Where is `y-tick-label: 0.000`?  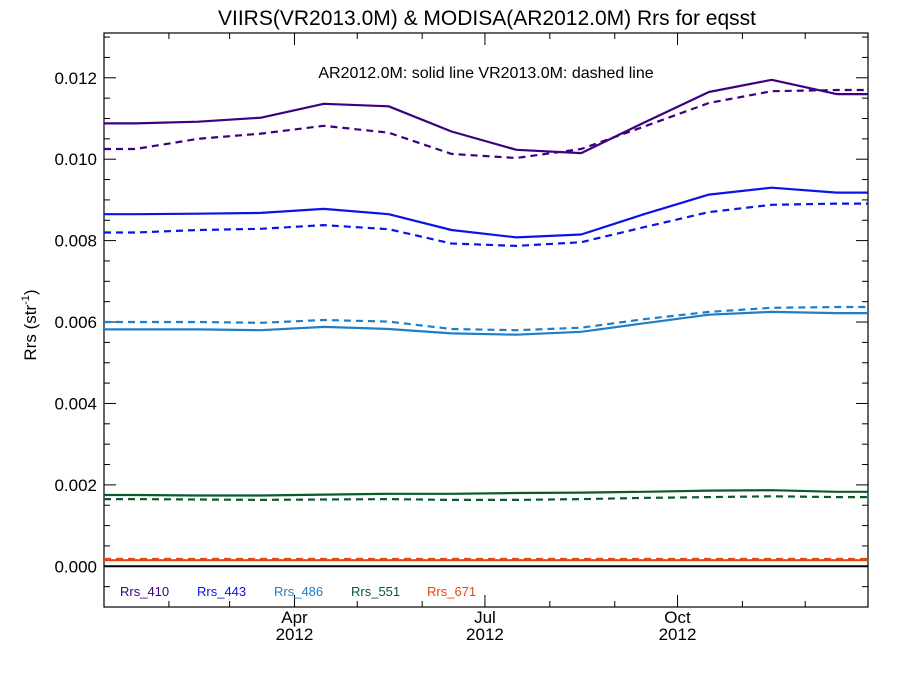 y-tick-label: 0.000 is located at coordinates (75, 566).